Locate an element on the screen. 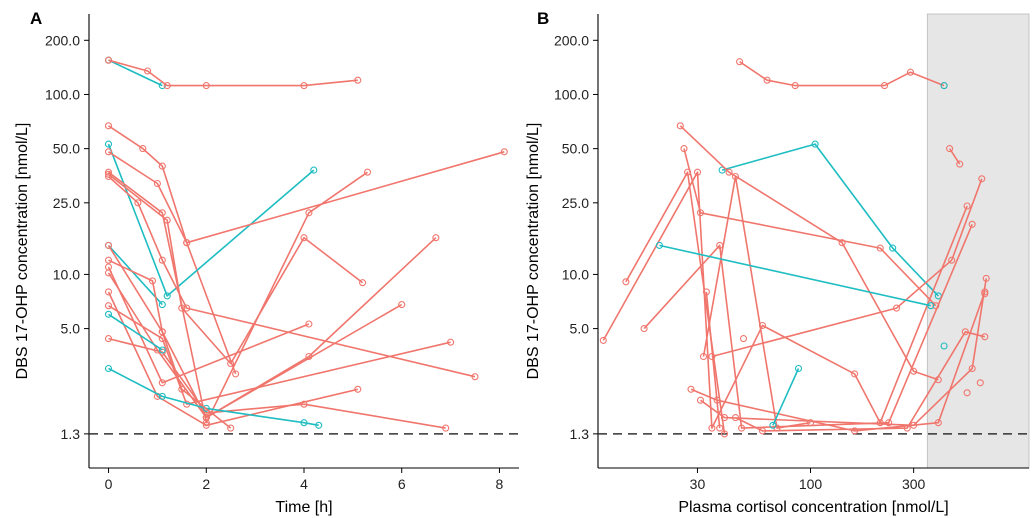 The height and width of the screenshot is (518, 1035). y-tick-label: 200.0 is located at coordinates (571, 40).